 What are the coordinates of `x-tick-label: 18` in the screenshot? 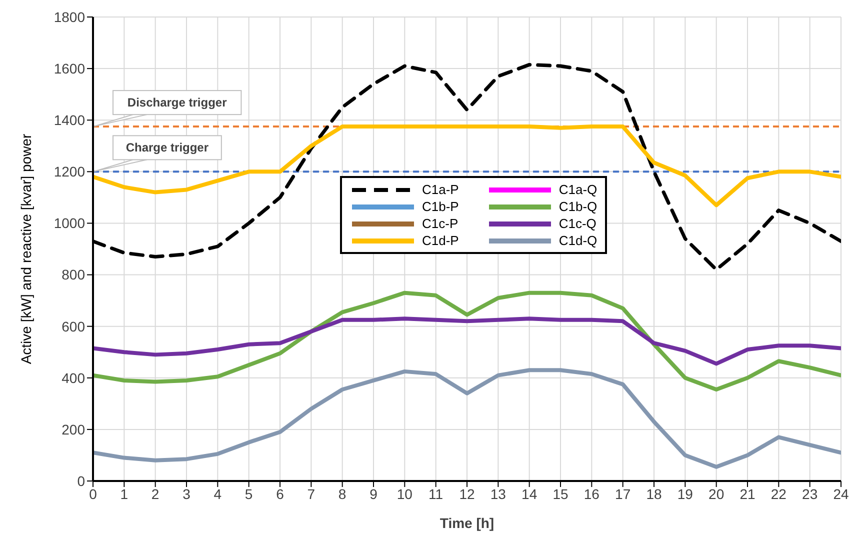 It's located at (654, 494).